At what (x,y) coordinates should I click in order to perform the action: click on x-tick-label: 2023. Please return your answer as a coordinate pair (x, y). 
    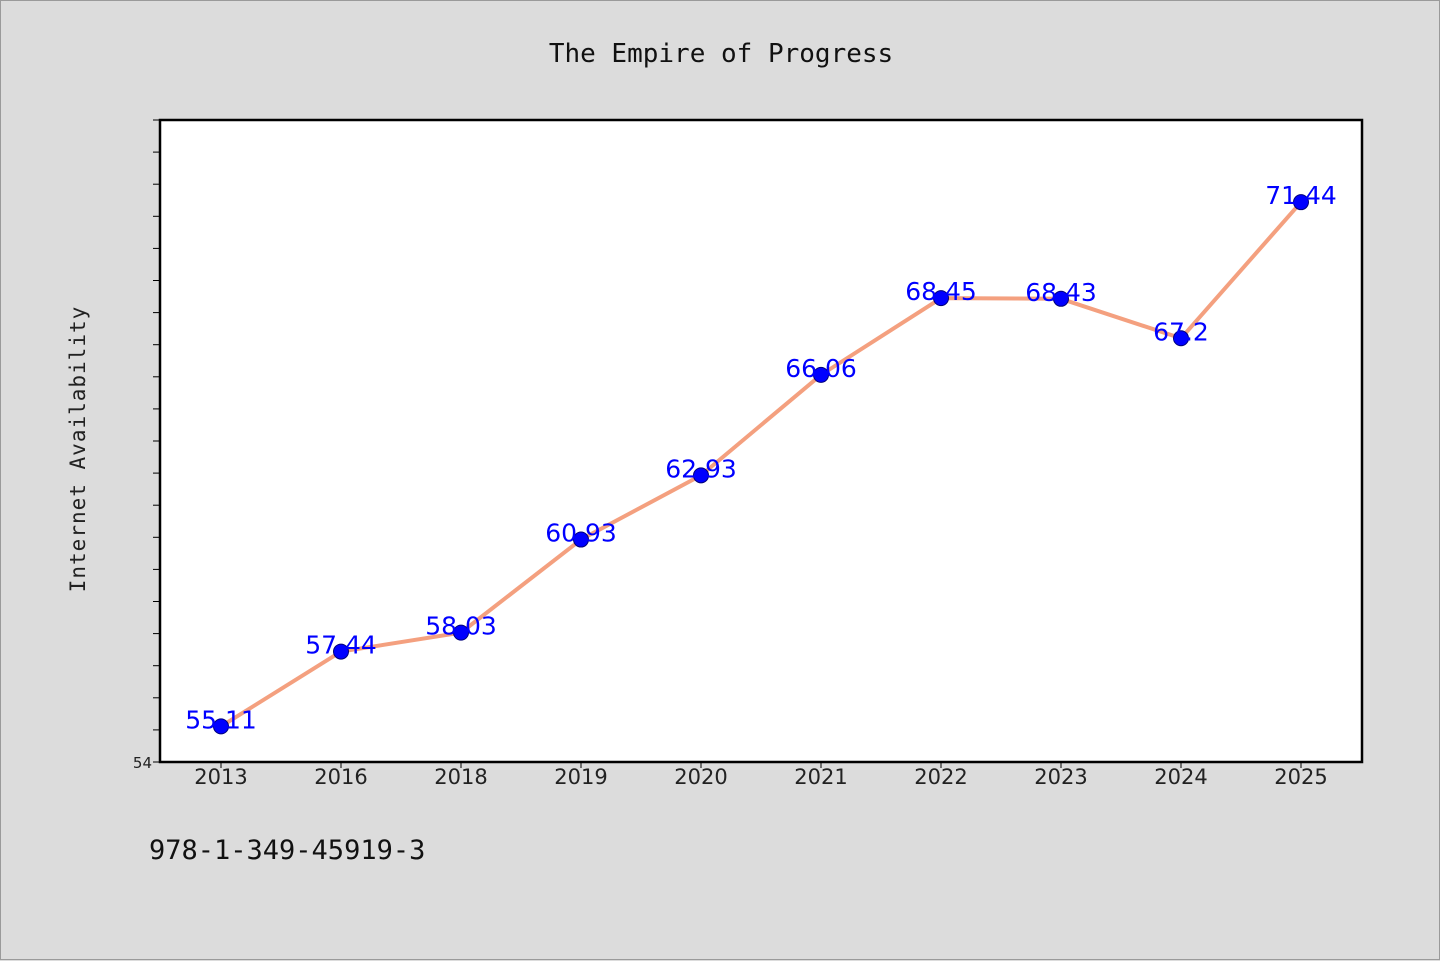
    Looking at the image, I should click on (1060, 777).